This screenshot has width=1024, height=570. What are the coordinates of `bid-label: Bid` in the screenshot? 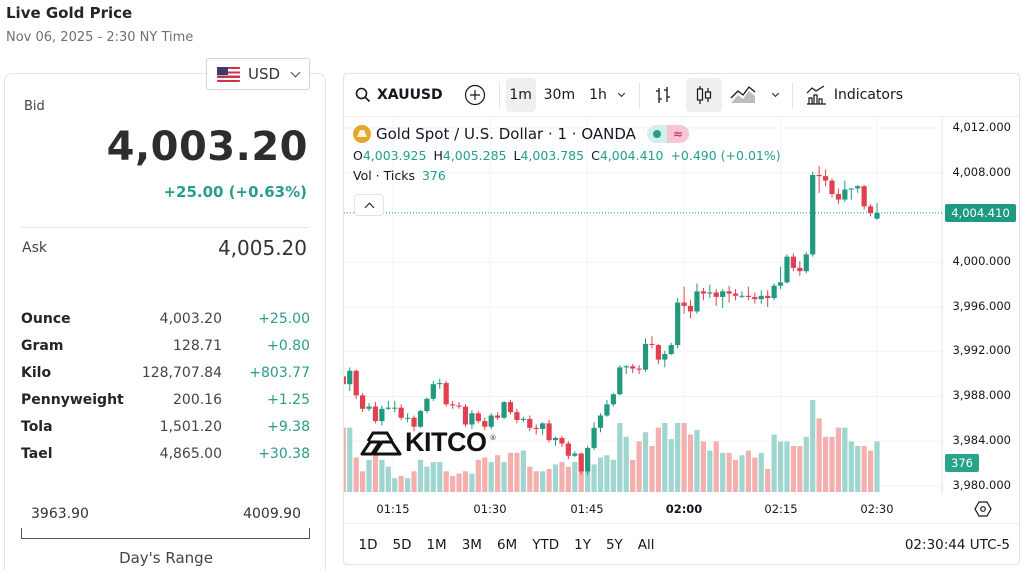 It's located at (34, 106).